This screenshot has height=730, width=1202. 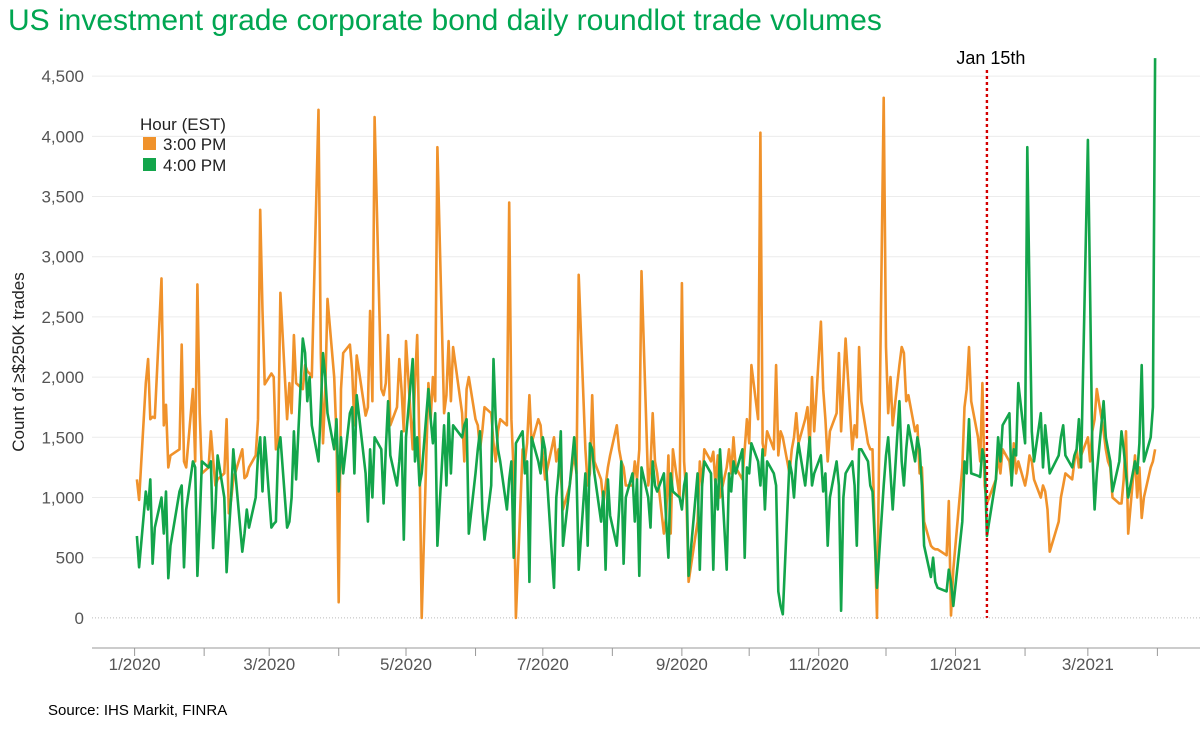 I want to click on legend-swatch-4pm, so click(x=149, y=164).